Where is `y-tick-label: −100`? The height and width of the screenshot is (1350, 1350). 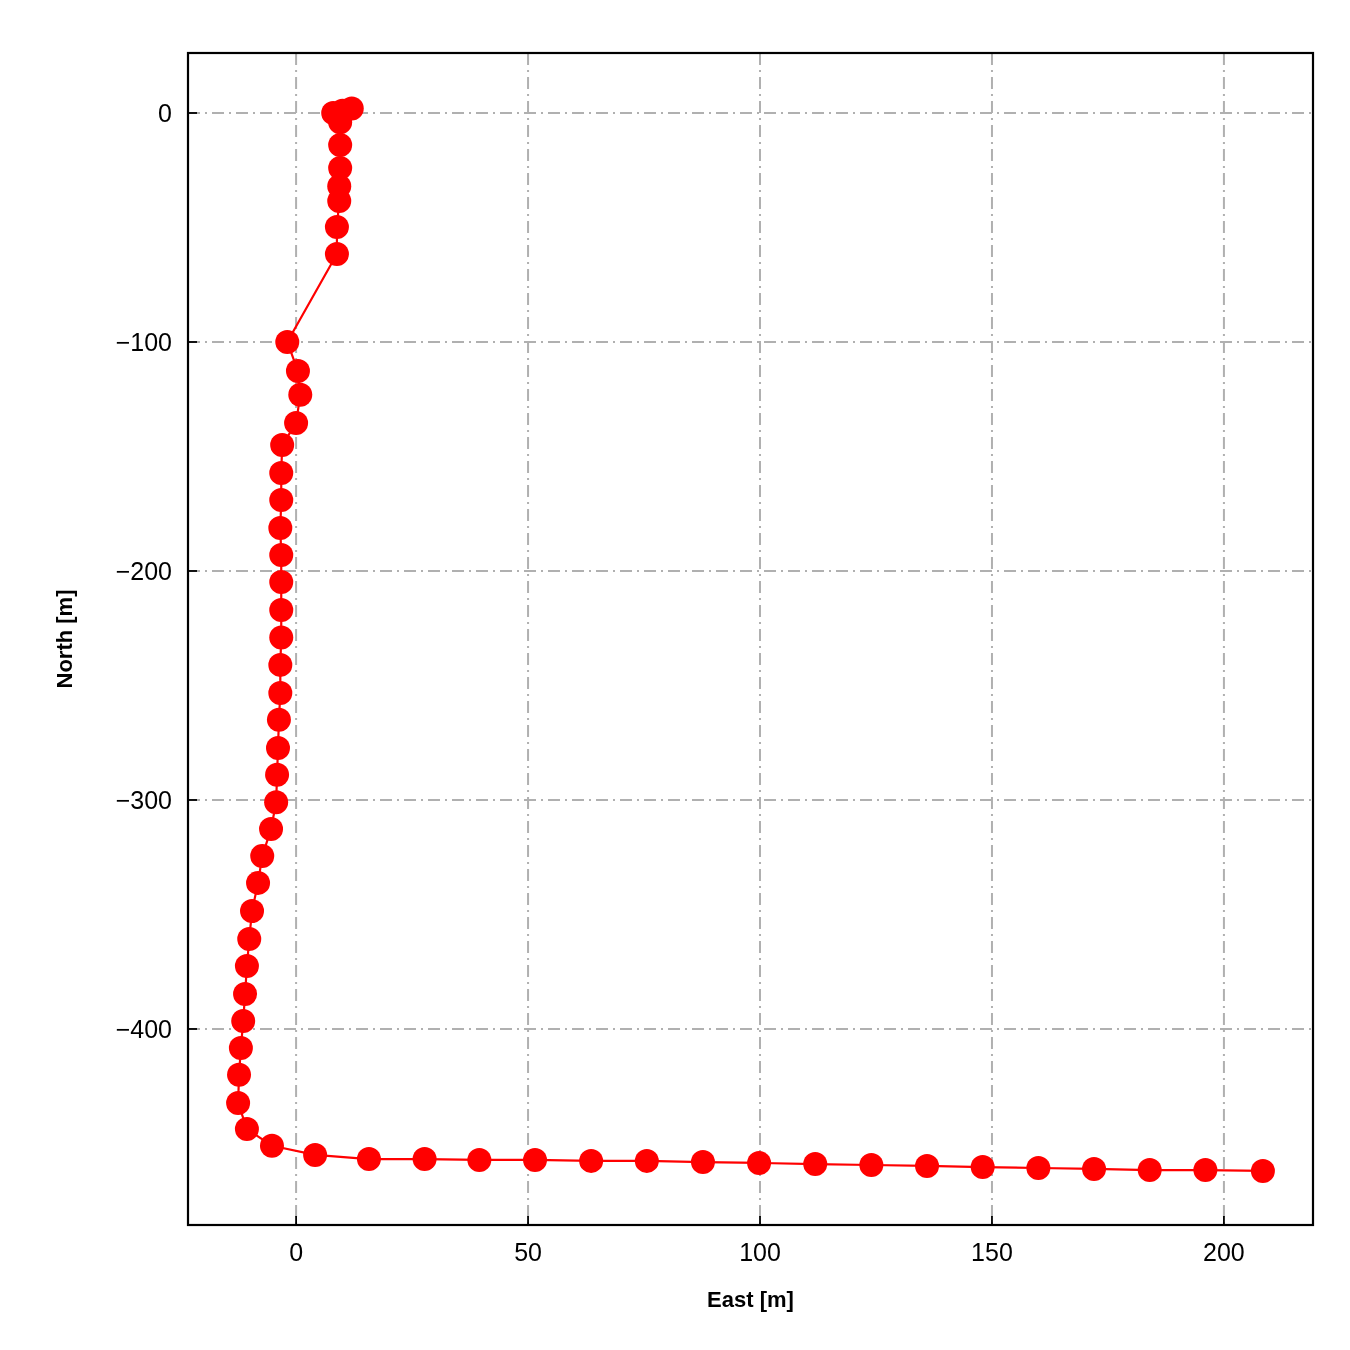 y-tick-label: −100 is located at coordinates (143, 341).